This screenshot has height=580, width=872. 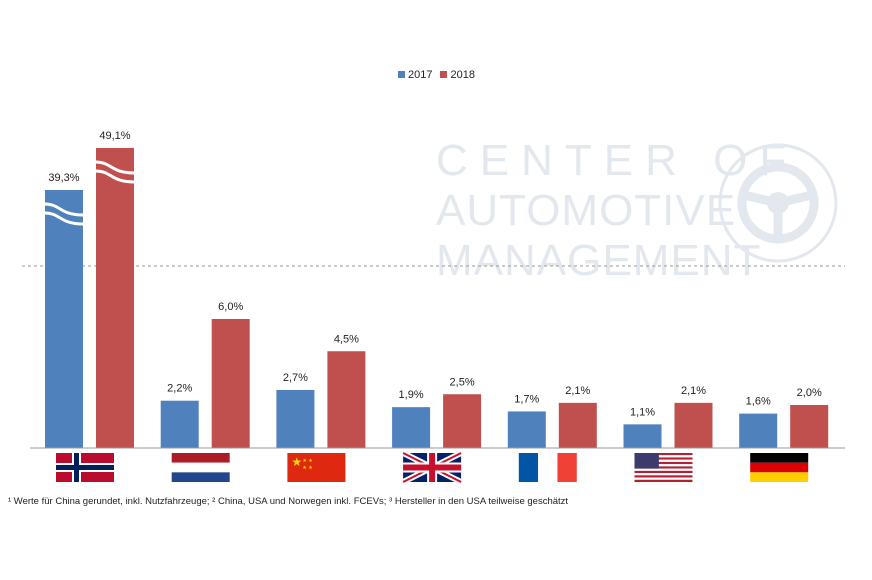 What do you see at coordinates (778, 203) in the screenshot?
I see `steering-wheel-seal-icon` at bounding box center [778, 203].